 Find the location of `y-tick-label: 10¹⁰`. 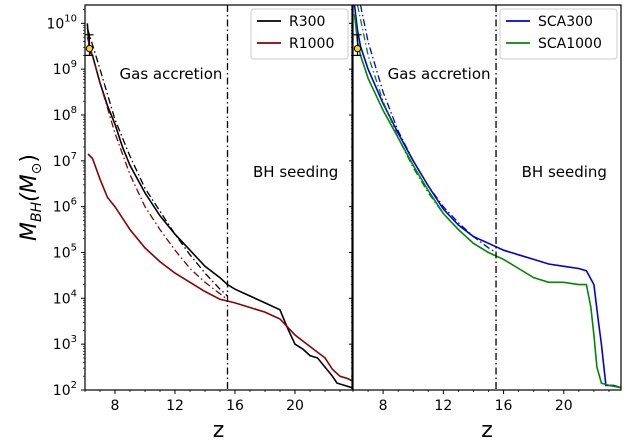

y-tick-label: 10¹⁰ is located at coordinates (61, 22).